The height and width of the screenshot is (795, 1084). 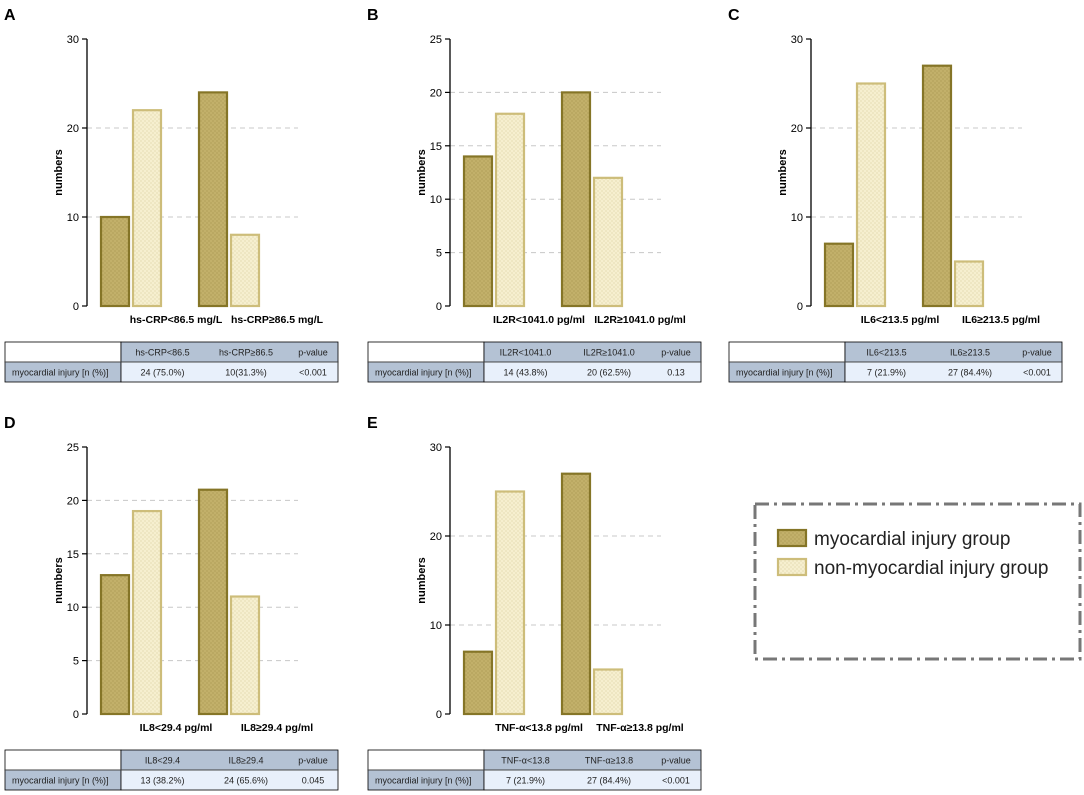 What do you see at coordinates (608, 353) in the screenshot?
I see `table-header-cell: IL2R≥1041.0` at bounding box center [608, 353].